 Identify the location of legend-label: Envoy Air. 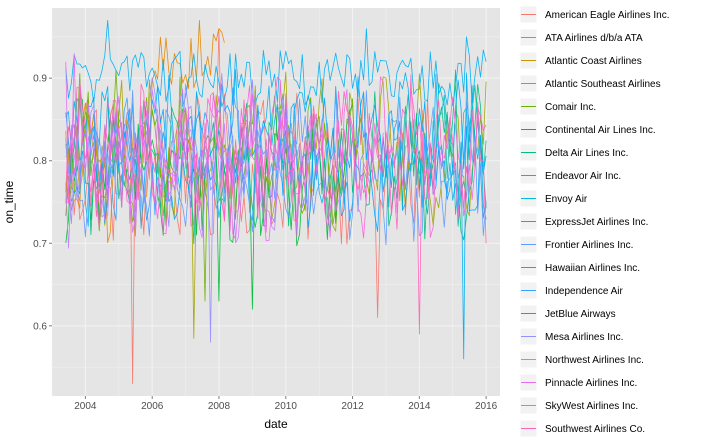
(566, 199).